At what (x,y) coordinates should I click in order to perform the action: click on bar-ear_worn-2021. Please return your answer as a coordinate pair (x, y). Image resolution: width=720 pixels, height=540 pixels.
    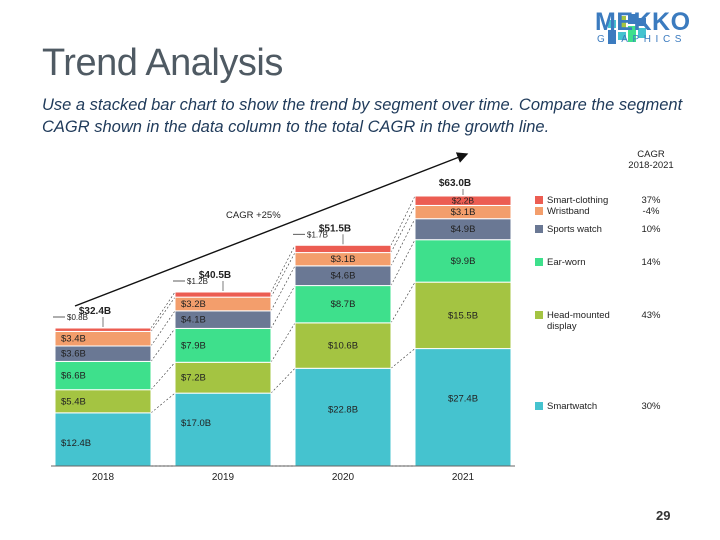
    Looking at the image, I should click on (463, 261).